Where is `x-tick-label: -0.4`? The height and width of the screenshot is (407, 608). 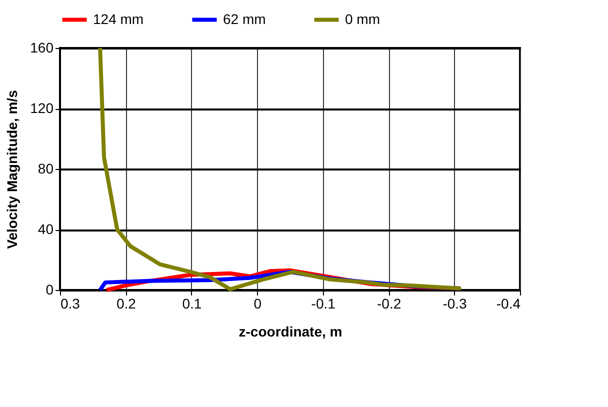 x-tick-label: -0.4 is located at coordinates (508, 304).